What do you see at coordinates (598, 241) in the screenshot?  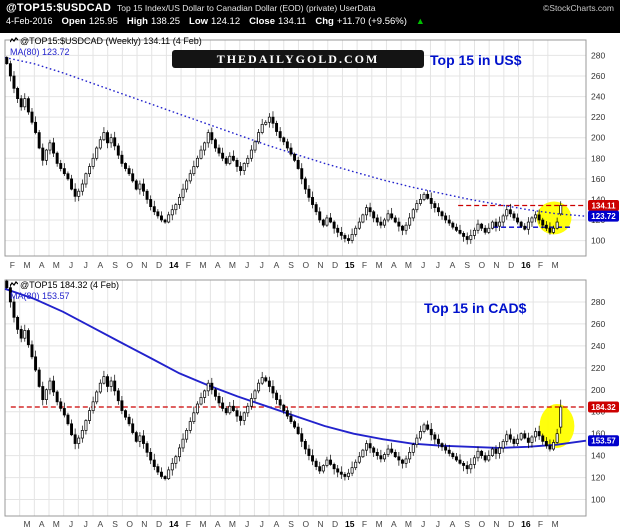 I see `svg-text: 100` at bounding box center [598, 241].